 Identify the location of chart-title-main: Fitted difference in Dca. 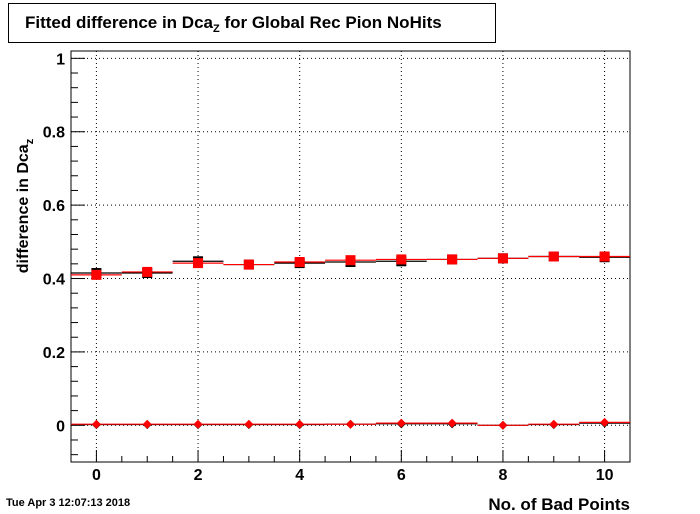
(119, 22).